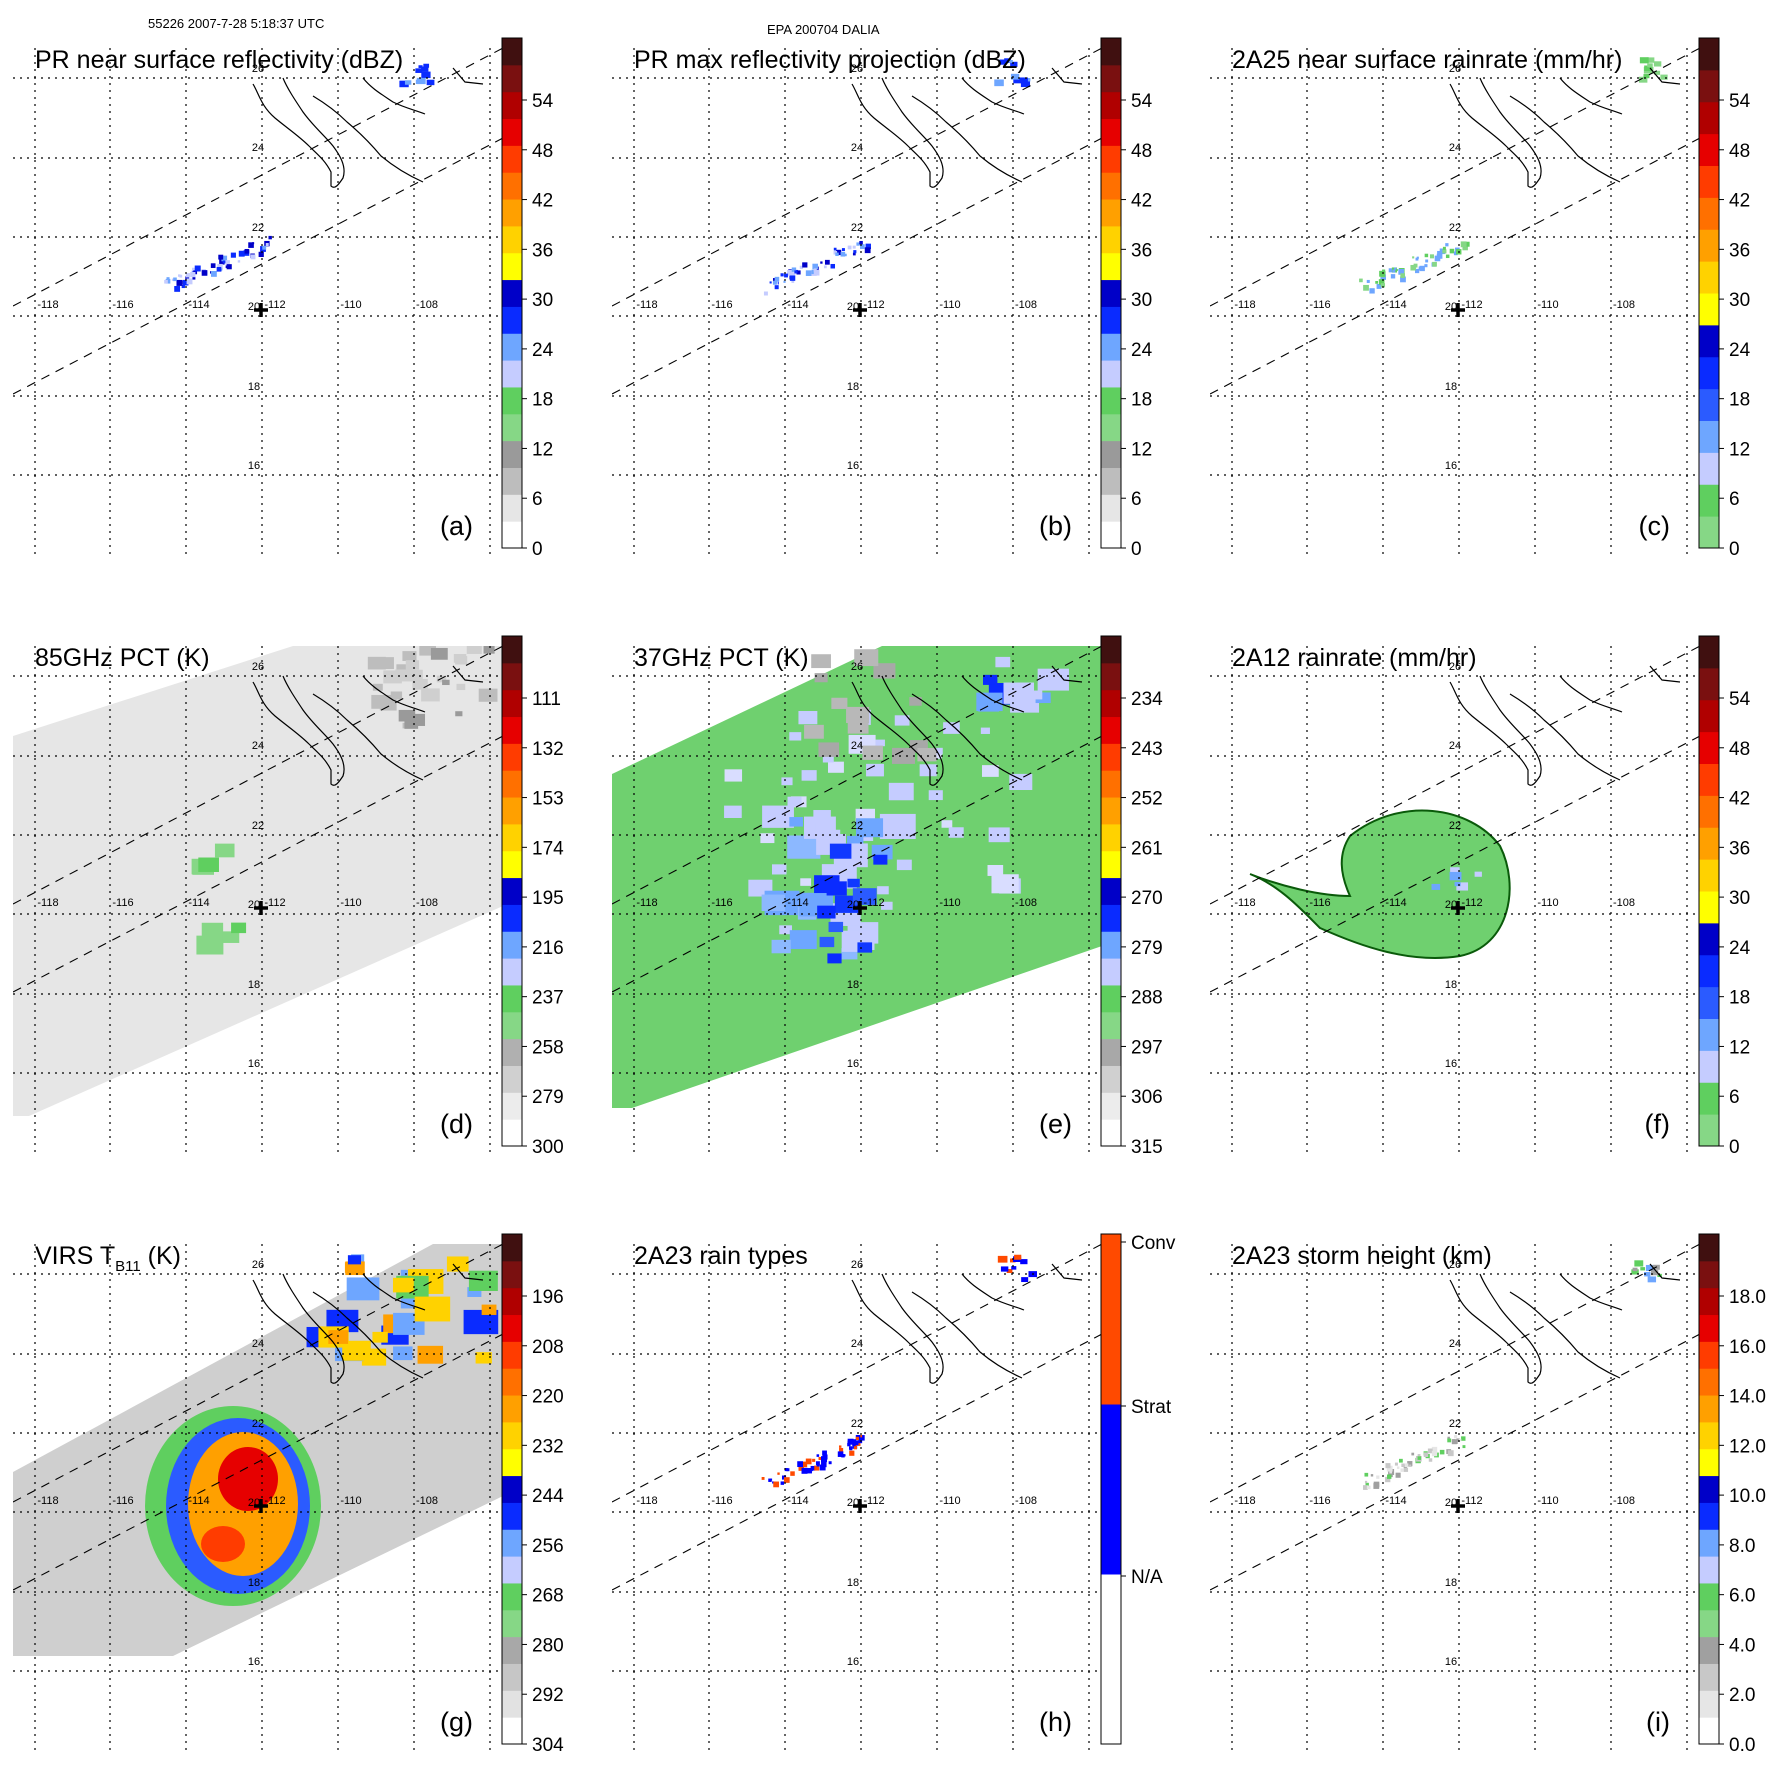  What do you see at coordinates (1455, 826) in the screenshot?
I see `latitude-label: 22` at bounding box center [1455, 826].